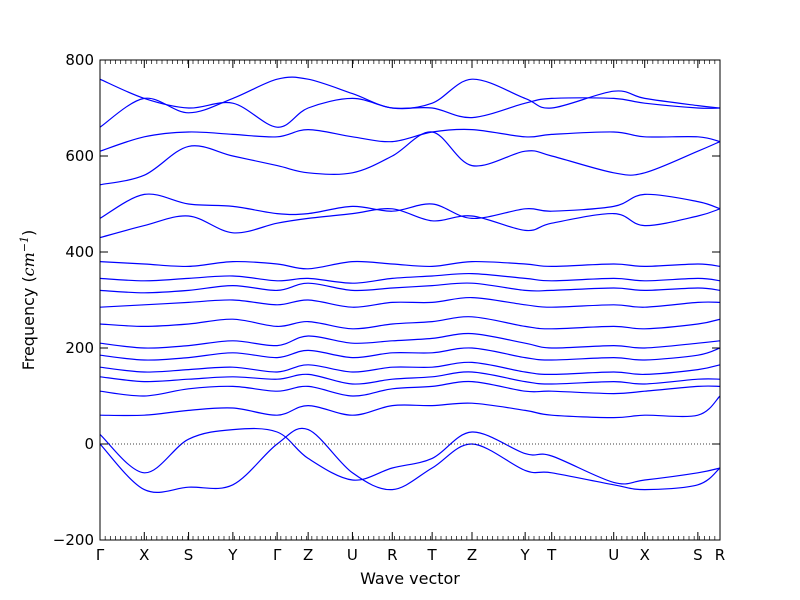 The width and height of the screenshot is (800, 600). I want to click on x-axis-label: Wave vector, so click(410, 578).